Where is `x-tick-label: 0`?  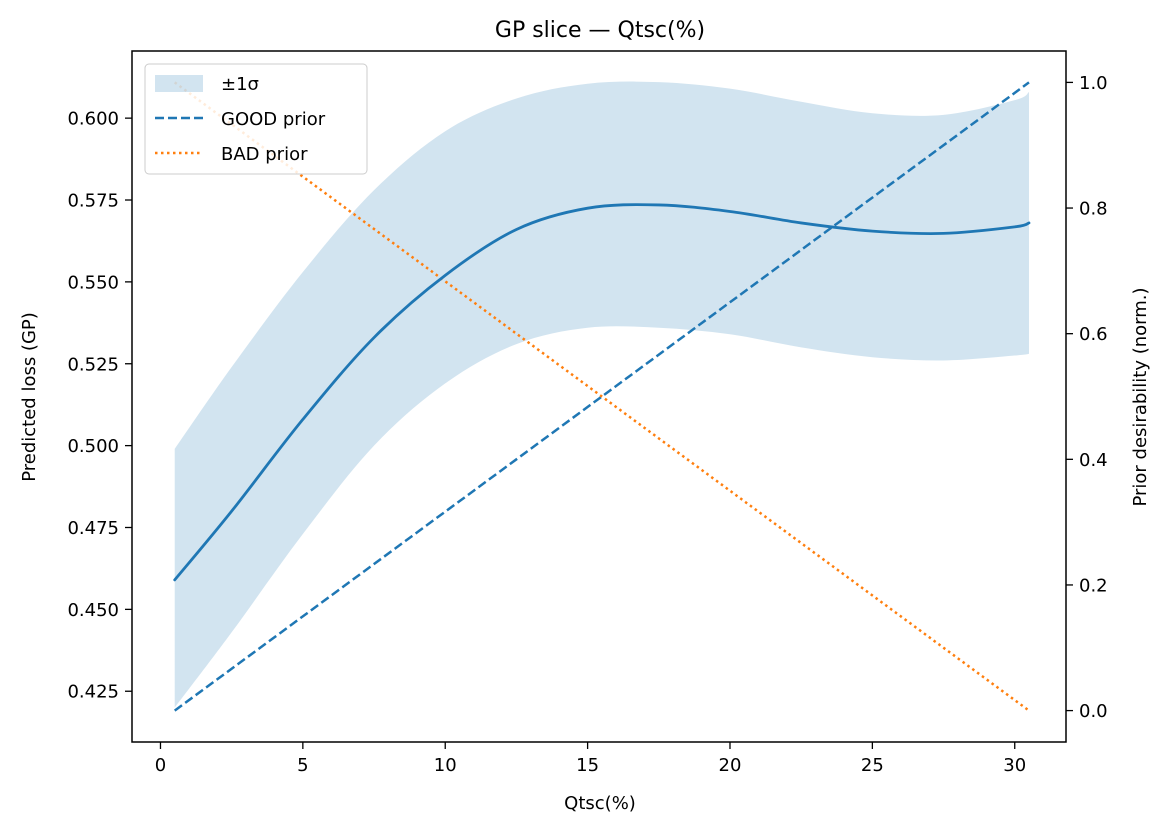 x-tick-label: 0 is located at coordinates (160, 765).